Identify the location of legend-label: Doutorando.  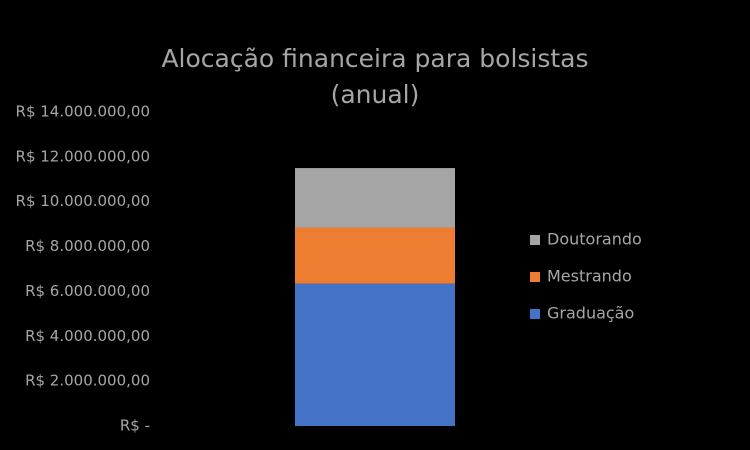
(594, 239).